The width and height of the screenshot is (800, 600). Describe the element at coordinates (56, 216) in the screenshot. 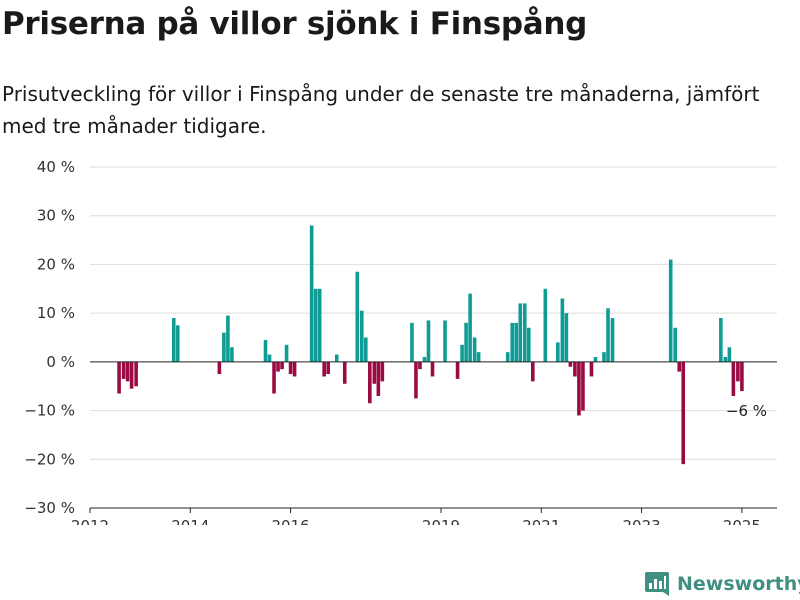

I see `y-tick-label: 30 %` at that location.